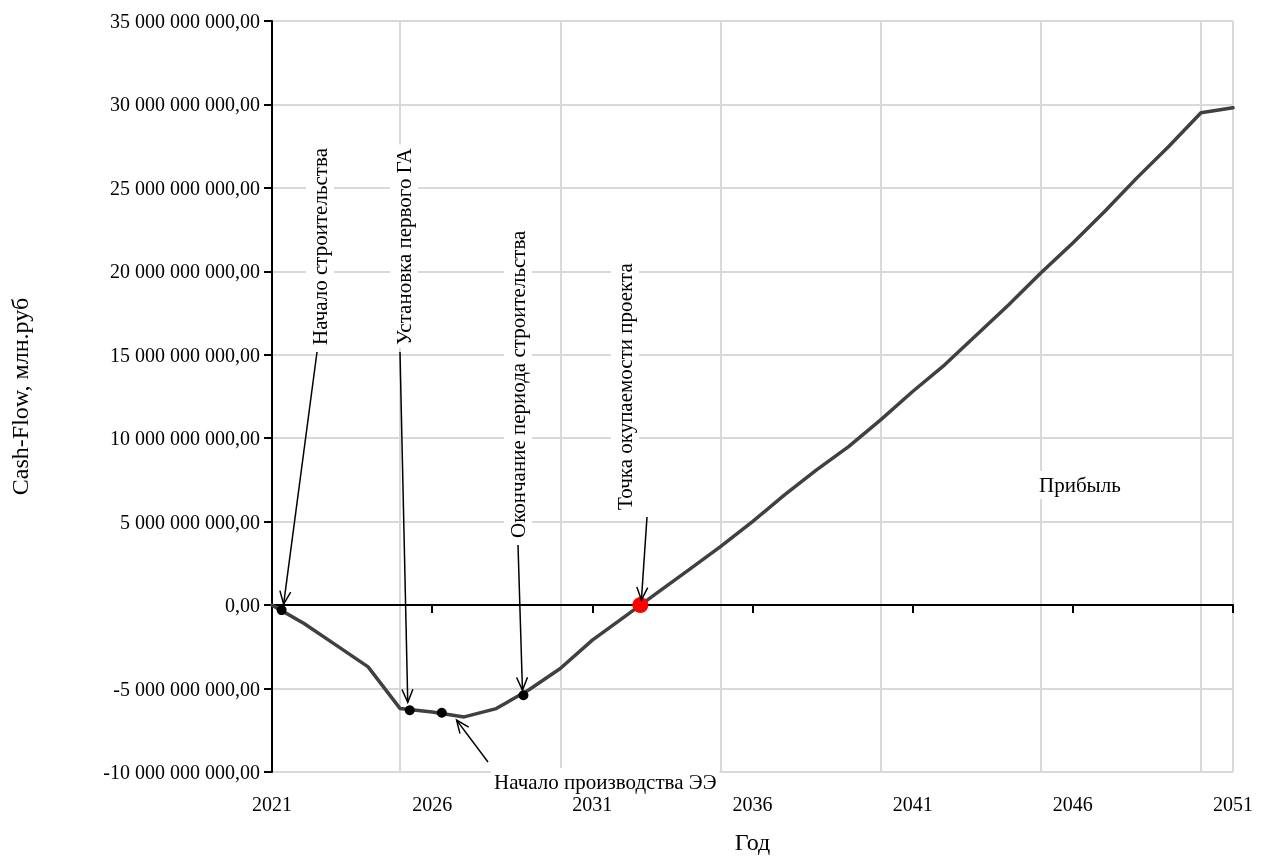 The width and height of the screenshot is (1271, 859). I want to click on y-tick-label: -10 000 000 000,00, so click(181, 772).